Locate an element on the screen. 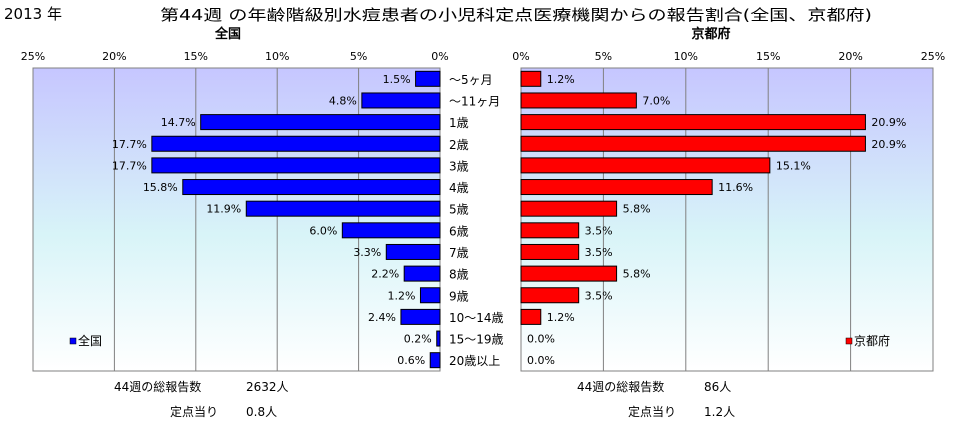  national-bar-label: 11.9% is located at coordinates (223, 209).